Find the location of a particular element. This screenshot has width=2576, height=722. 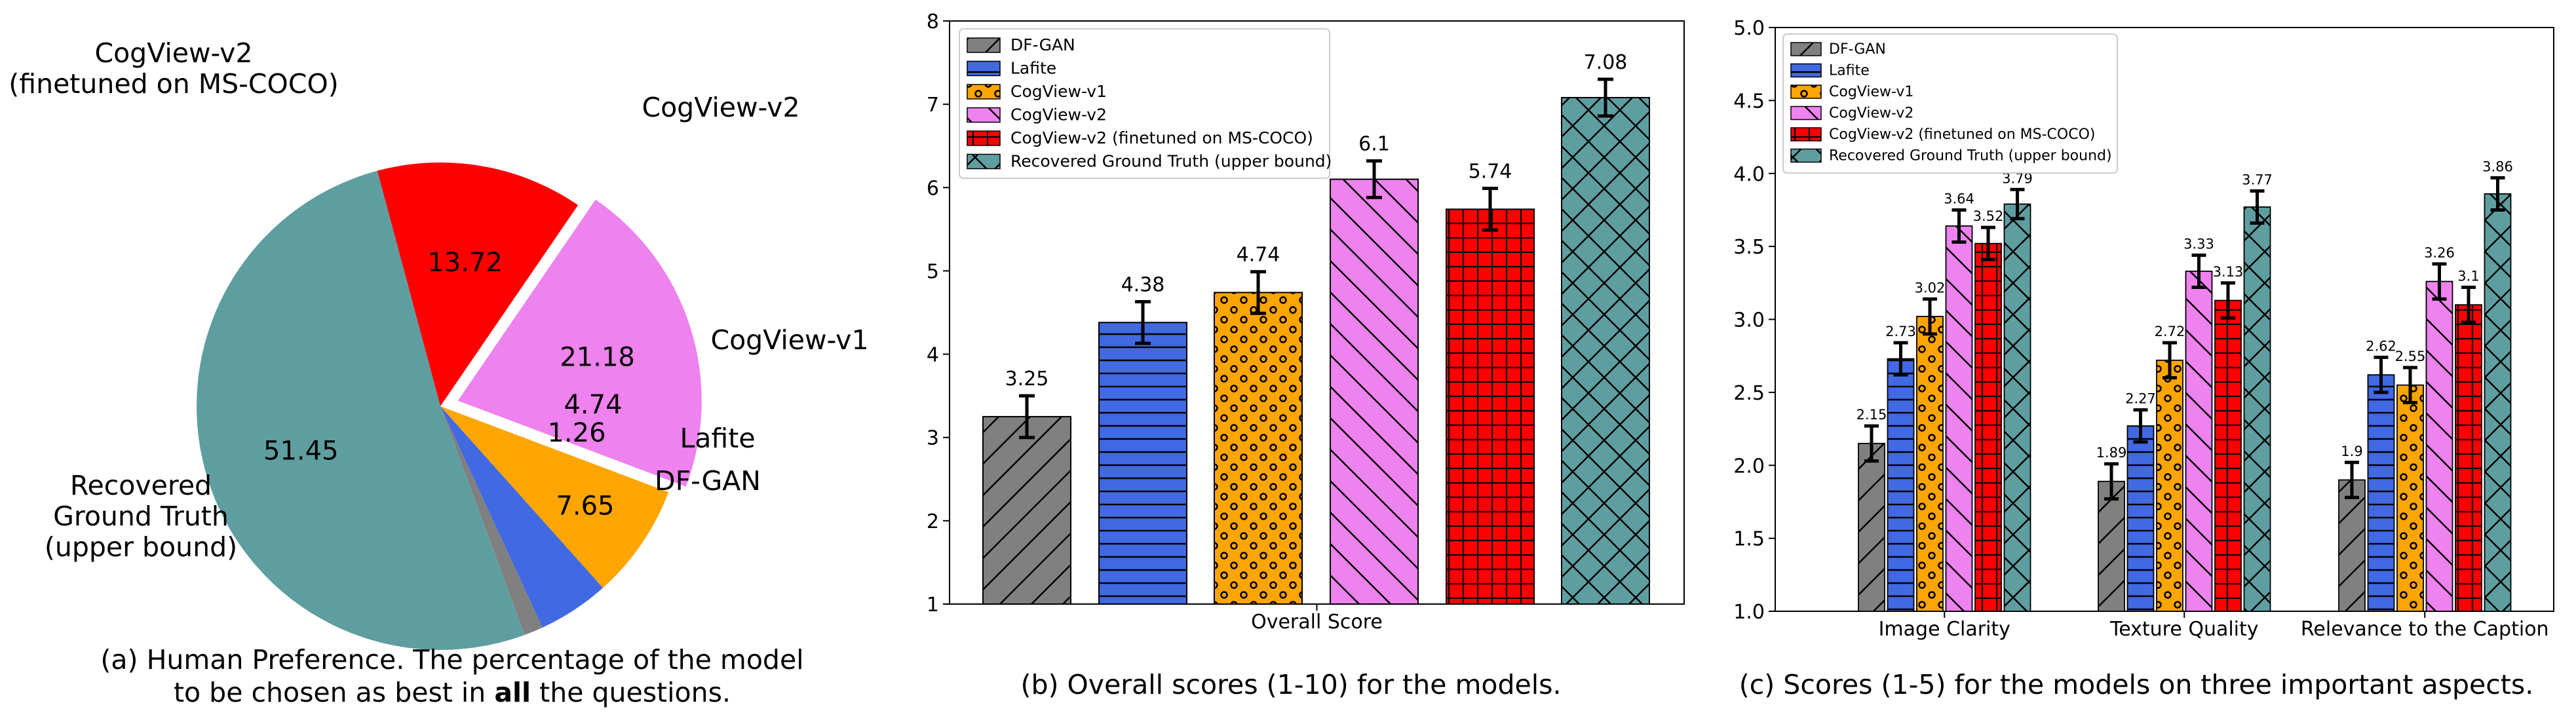

bar-value-label: 2.62 is located at coordinates (2381, 346).